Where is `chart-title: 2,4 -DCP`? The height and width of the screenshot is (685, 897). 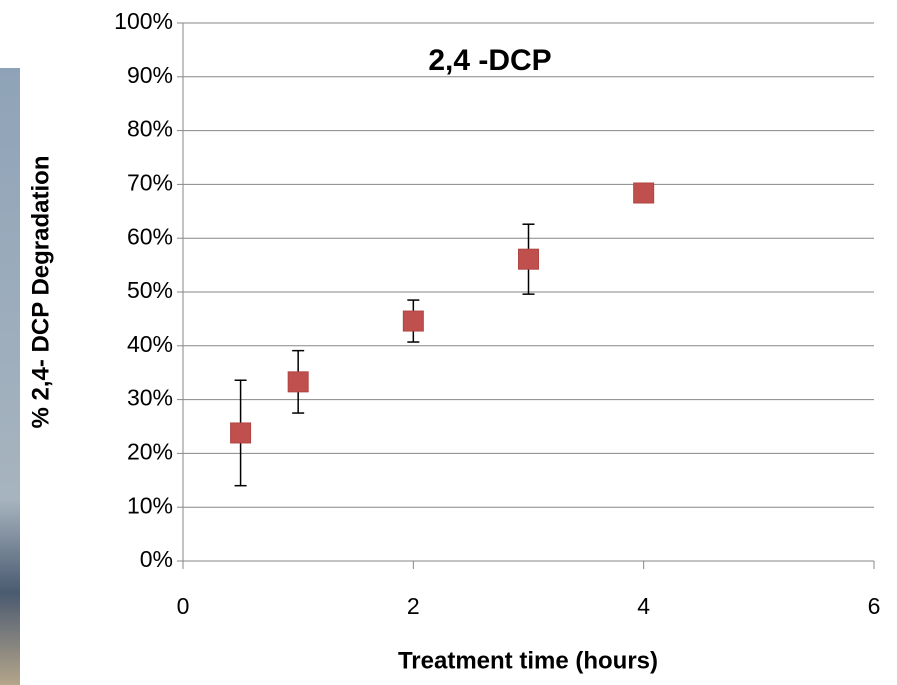
chart-title: 2,4 -DCP is located at coordinates (489, 60).